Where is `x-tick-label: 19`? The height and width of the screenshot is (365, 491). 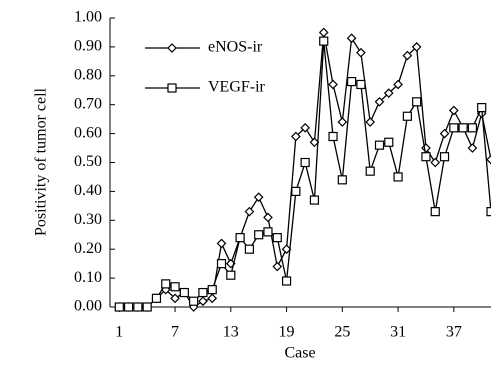 x-tick-label: 19 is located at coordinates (287, 332).